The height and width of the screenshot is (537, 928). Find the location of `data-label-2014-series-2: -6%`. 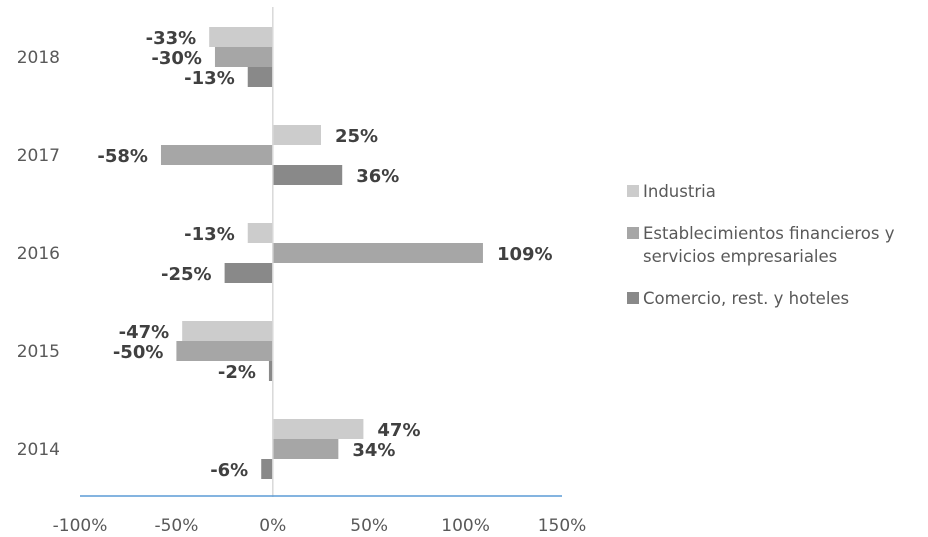

data-label-2014-series-2: -6% is located at coordinates (229, 470).